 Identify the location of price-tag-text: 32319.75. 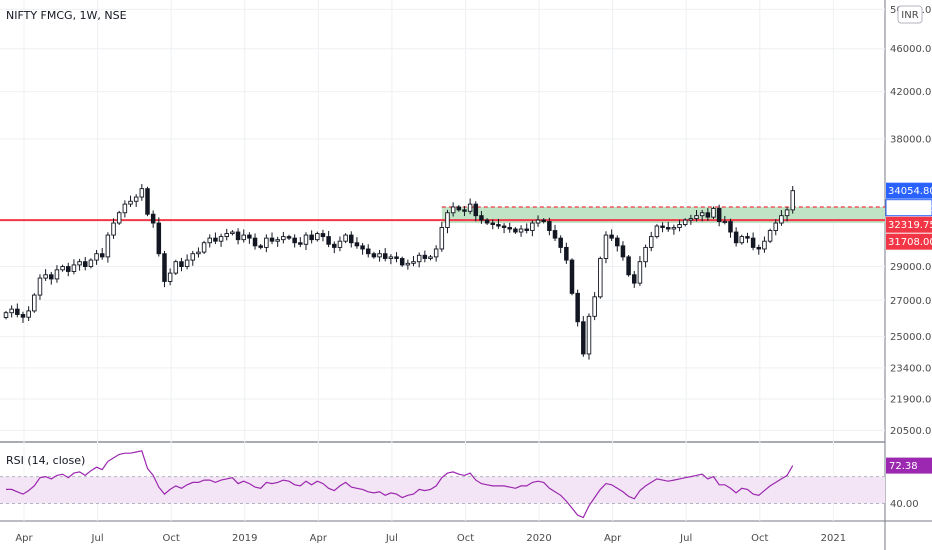
(910, 225).